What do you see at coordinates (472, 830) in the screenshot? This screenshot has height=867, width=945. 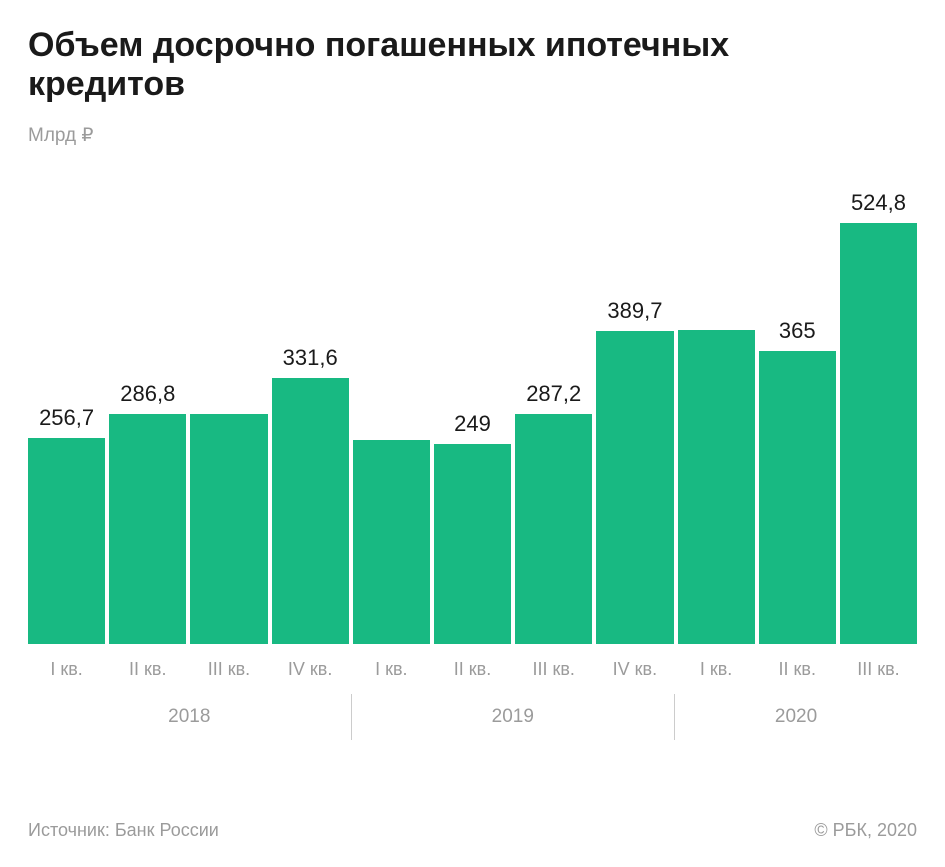 I see `chart-footer: Источник: Банк России © РБК, 2020` at bounding box center [472, 830].